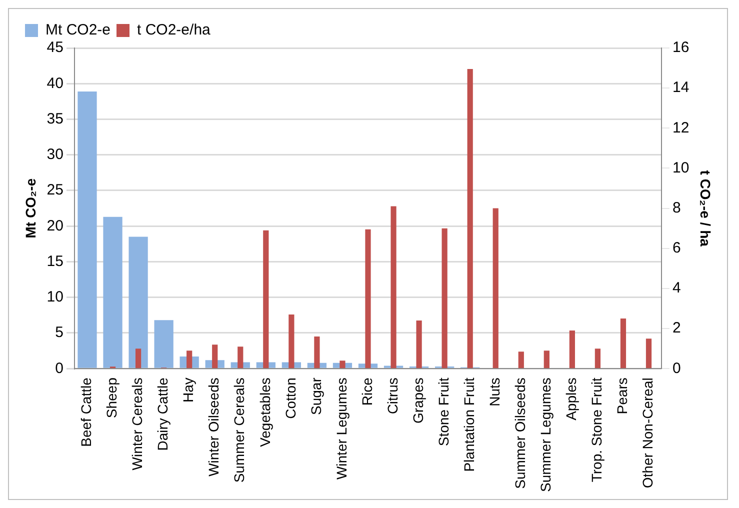 Image resolution: width=739 pixels, height=508 pixels. I want to click on y-tick-label: 40, so click(55, 83).